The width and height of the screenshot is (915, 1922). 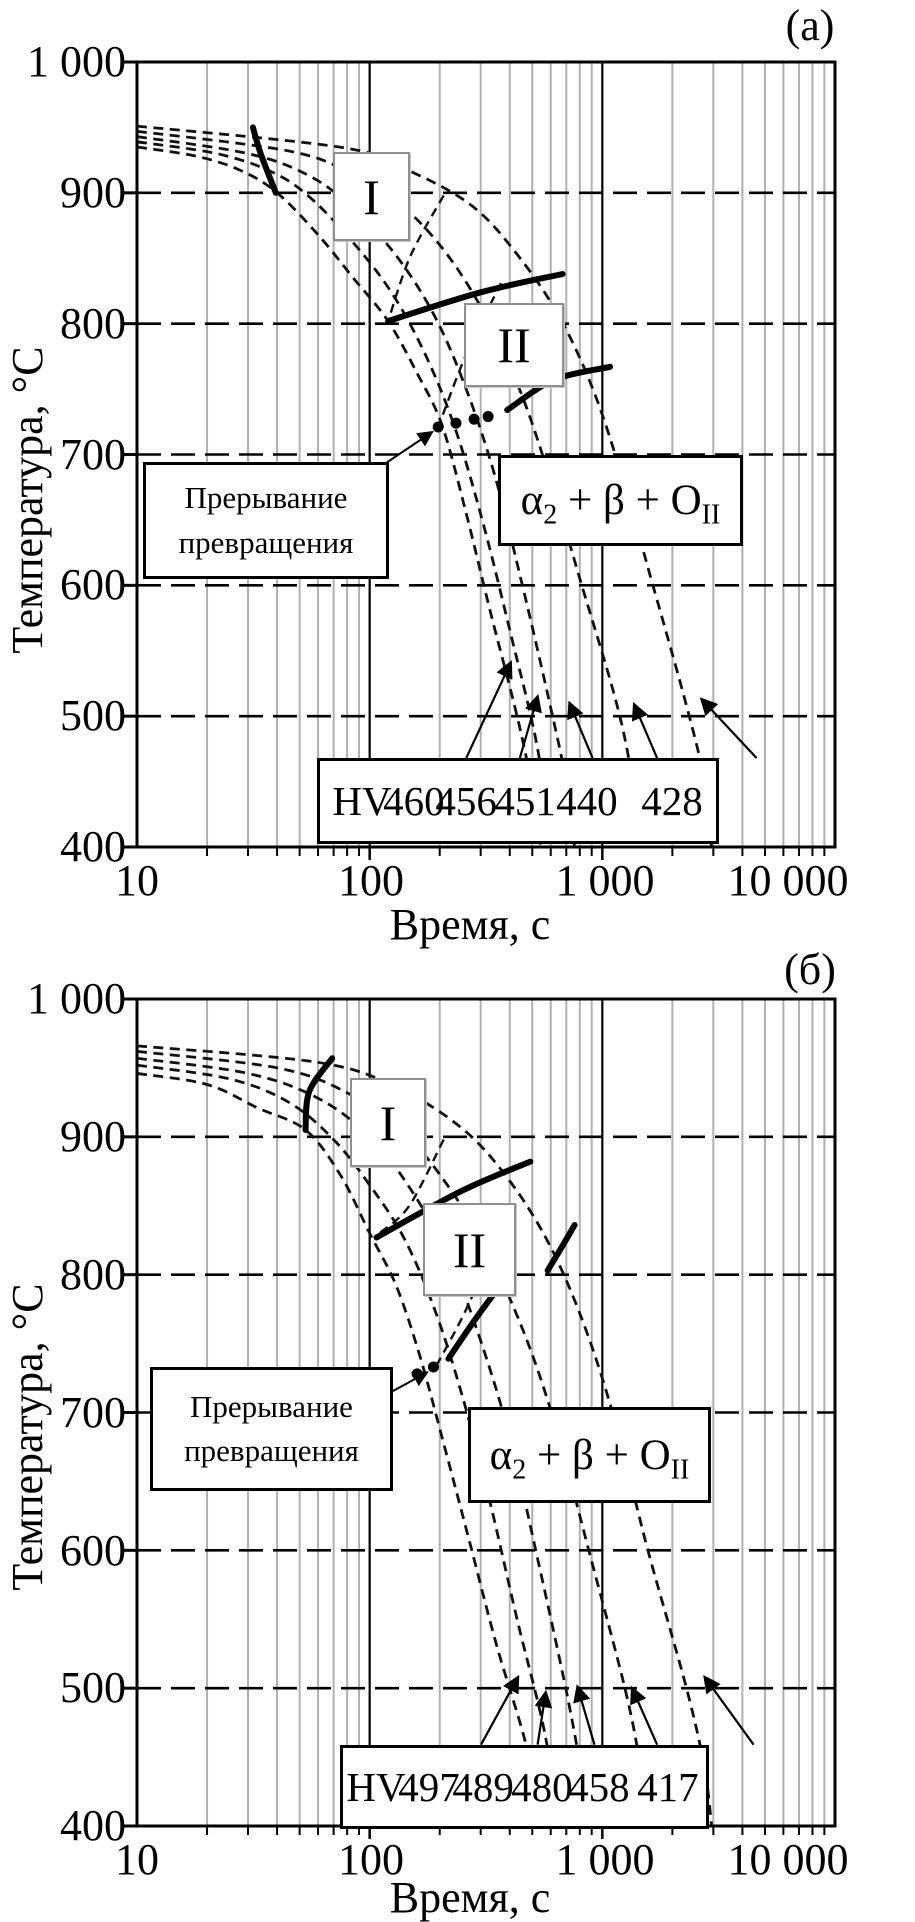 I want to click on hv-value: 440, so click(x=587, y=801).